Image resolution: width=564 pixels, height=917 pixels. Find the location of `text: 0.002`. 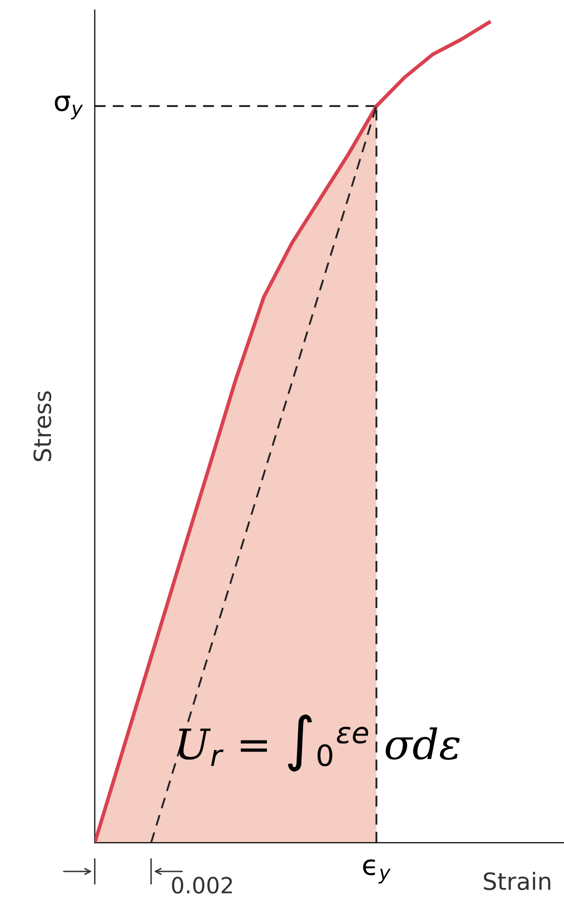

text: 0.002 is located at coordinates (202, 885).